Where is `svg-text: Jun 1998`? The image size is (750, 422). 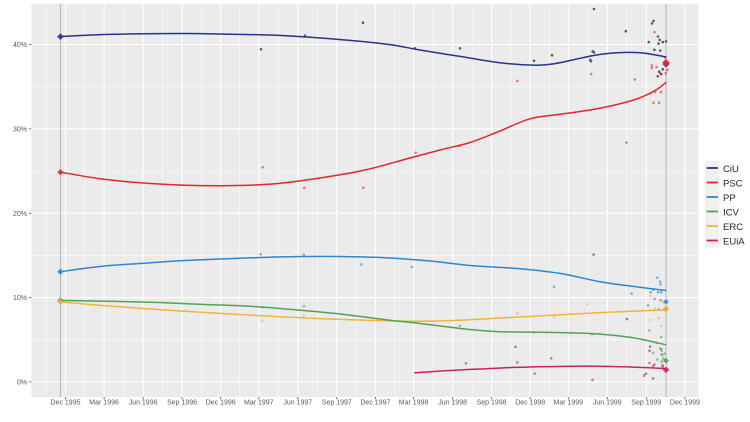
svg-text: Jun 1998 is located at coordinates (452, 403).